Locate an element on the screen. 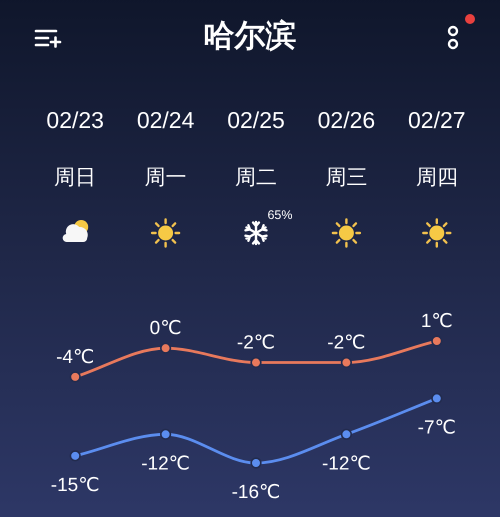 The image size is (500, 517). annotation: 65% is located at coordinates (280, 215).